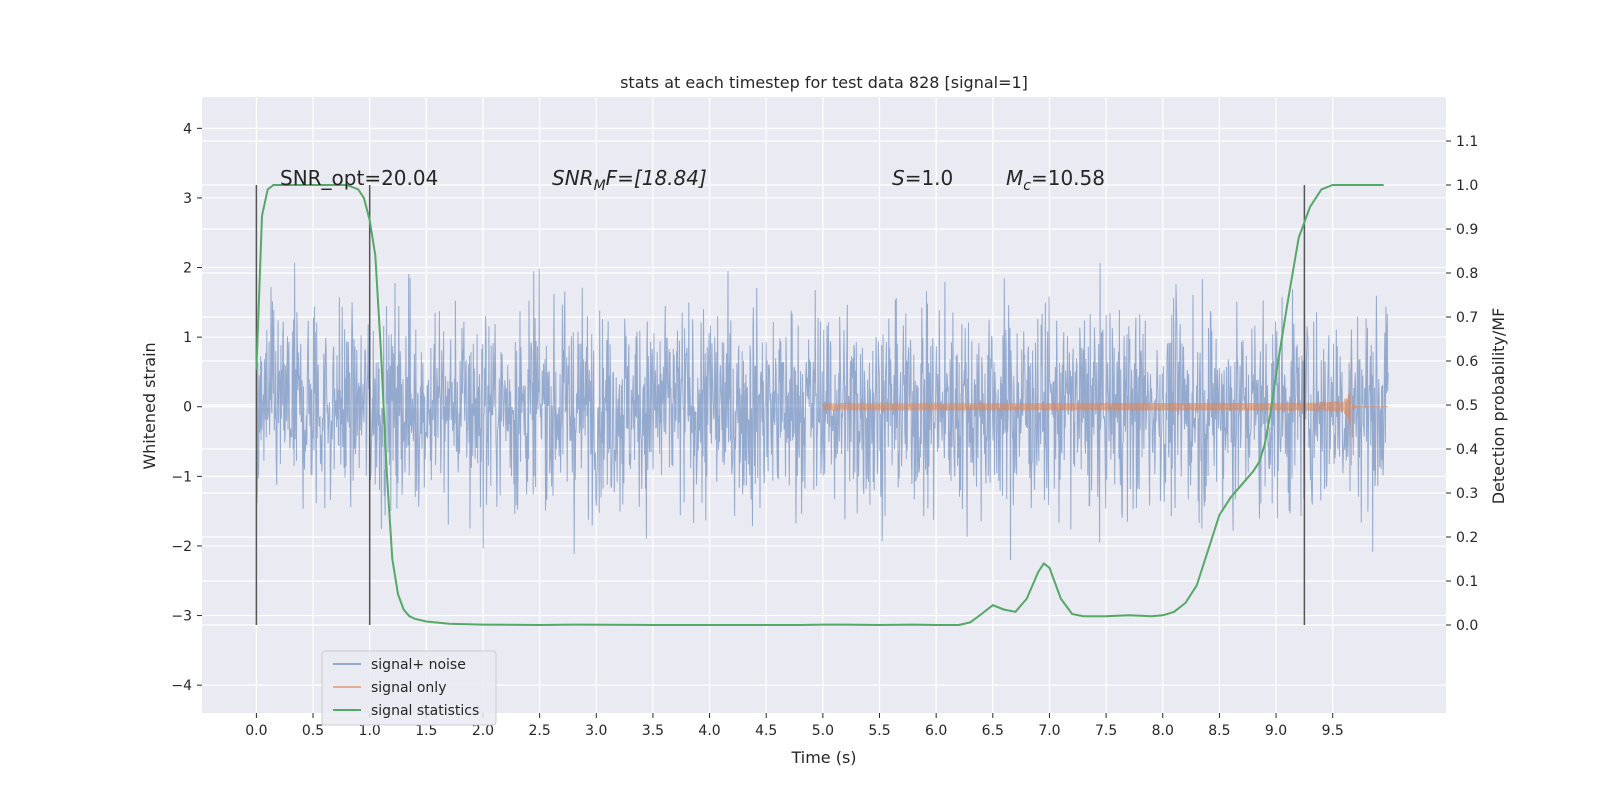 The height and width of the screenshot is (800, 1600). I want to click on x-tick-label: 1.0, so click(370, 731).